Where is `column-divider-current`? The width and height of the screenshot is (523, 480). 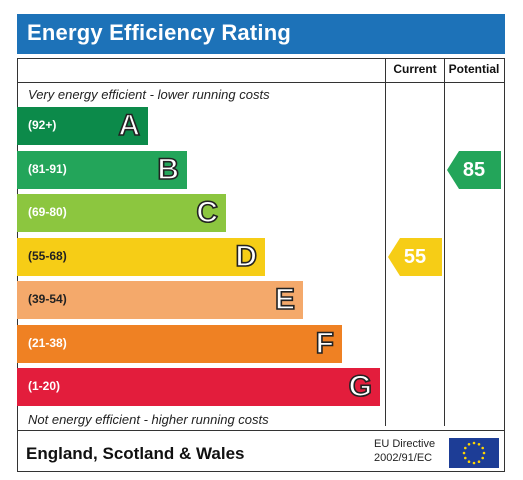 column-divider-current is located at coordinates (385, 242).